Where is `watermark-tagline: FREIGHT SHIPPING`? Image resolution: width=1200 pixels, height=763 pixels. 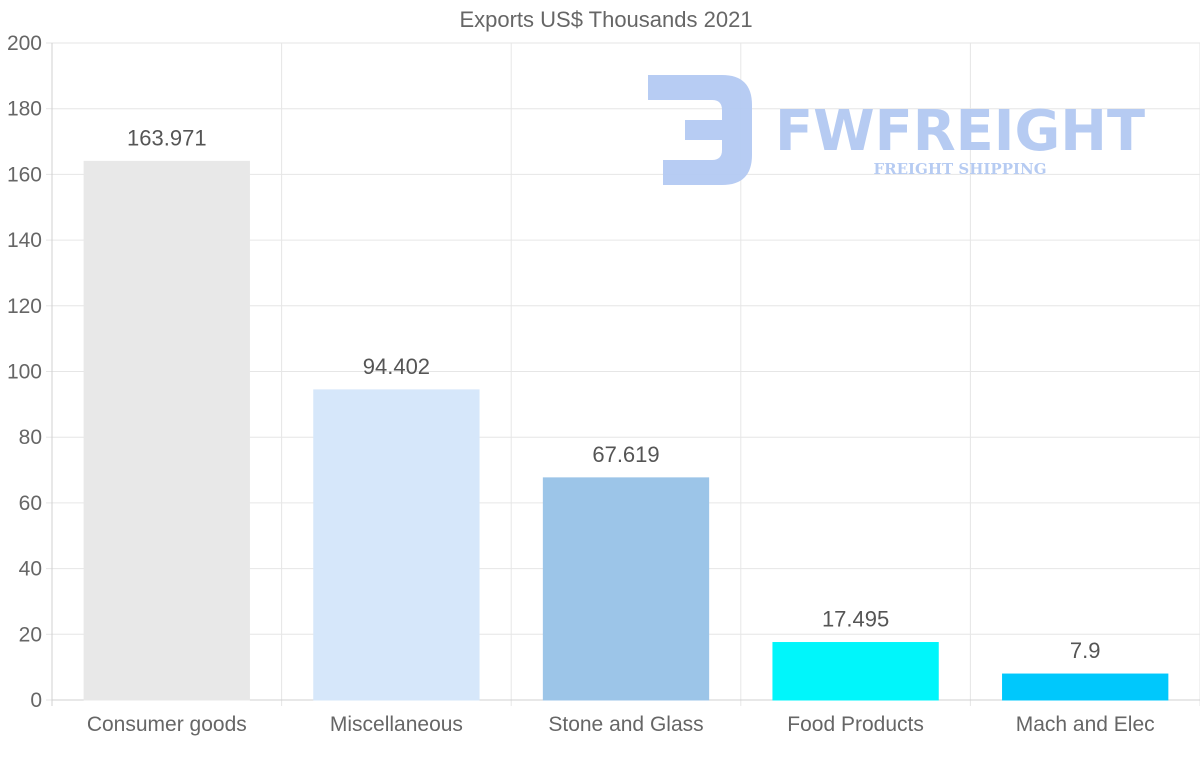 watermark-tagline: FREIGHT SHIPPING is located at coordinates (959, 169).